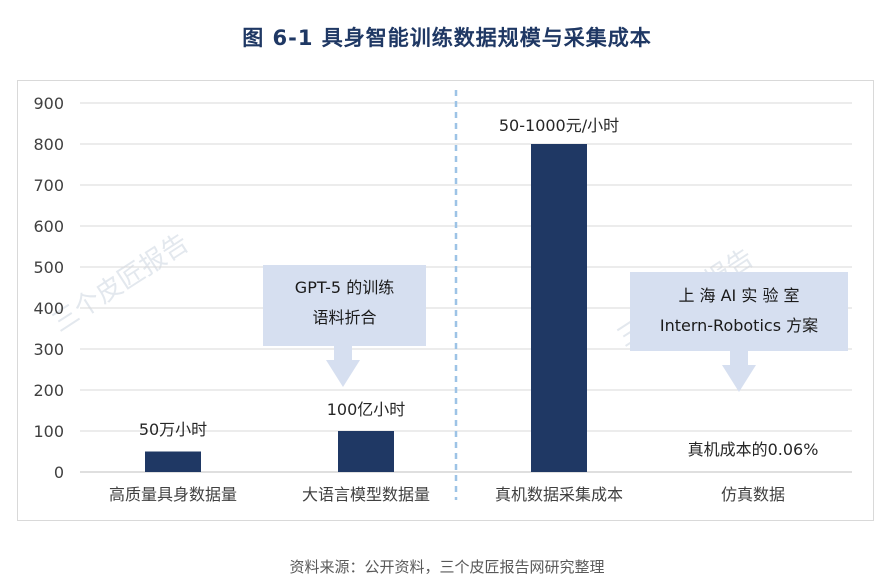 This screenshot has height=588, width=894. What do you see at coordinates (344, 317) in the screenshot?
I see `callout-text: 语料折合` at bounding box center [344, 317].